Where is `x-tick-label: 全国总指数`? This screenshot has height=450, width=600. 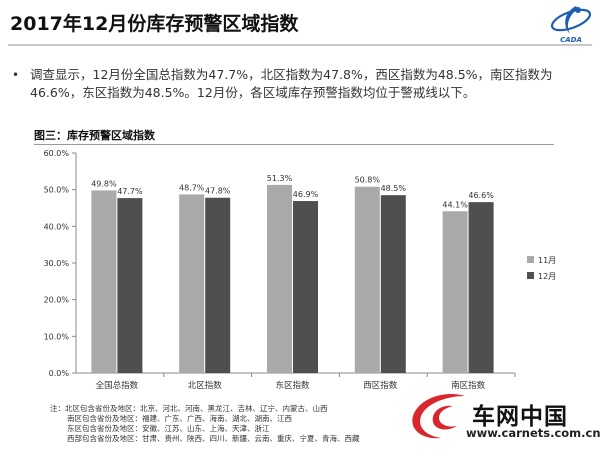 x-tick-label: 全国总指数 is located at coordinates (117, 385).